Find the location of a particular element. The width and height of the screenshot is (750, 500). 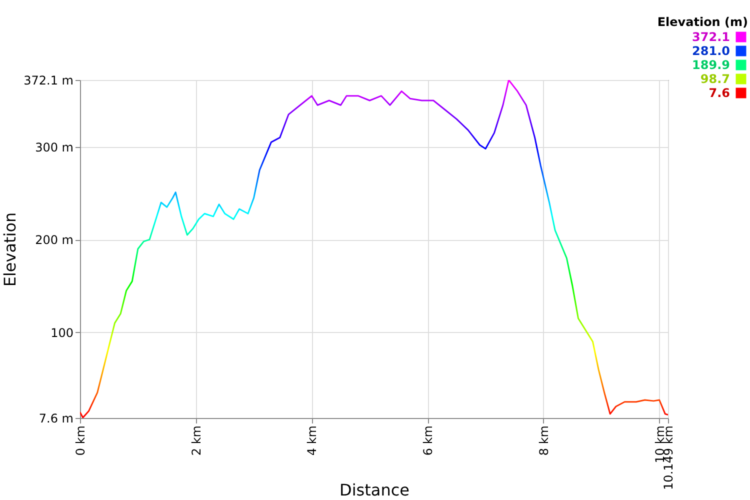

x-tick-label: 2 km is located at coordinates (196, 441).